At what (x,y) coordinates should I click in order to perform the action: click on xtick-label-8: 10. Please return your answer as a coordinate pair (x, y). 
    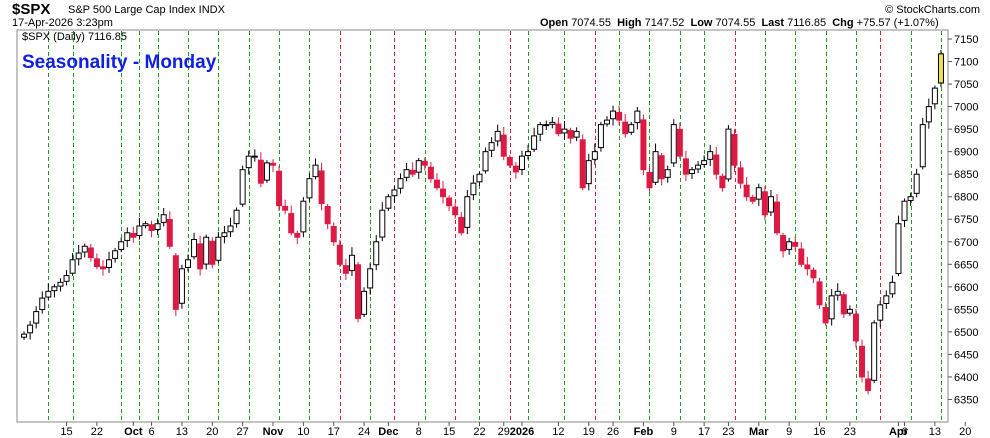
    Looking at the image, I should click on (303, 432).